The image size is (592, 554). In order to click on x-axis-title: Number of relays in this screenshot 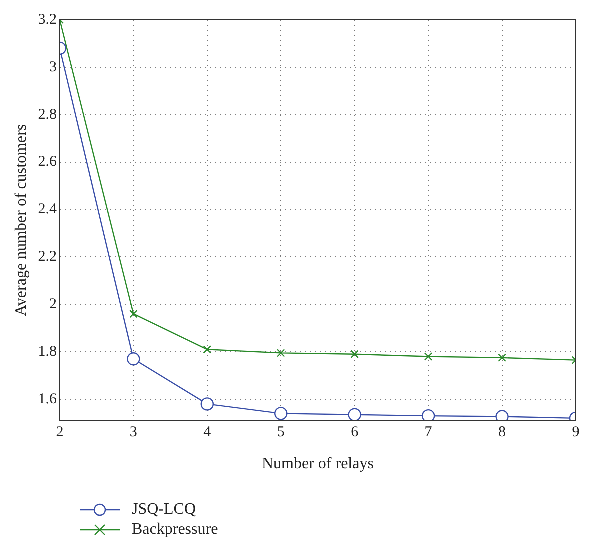, I will do `click(318, 464)`.